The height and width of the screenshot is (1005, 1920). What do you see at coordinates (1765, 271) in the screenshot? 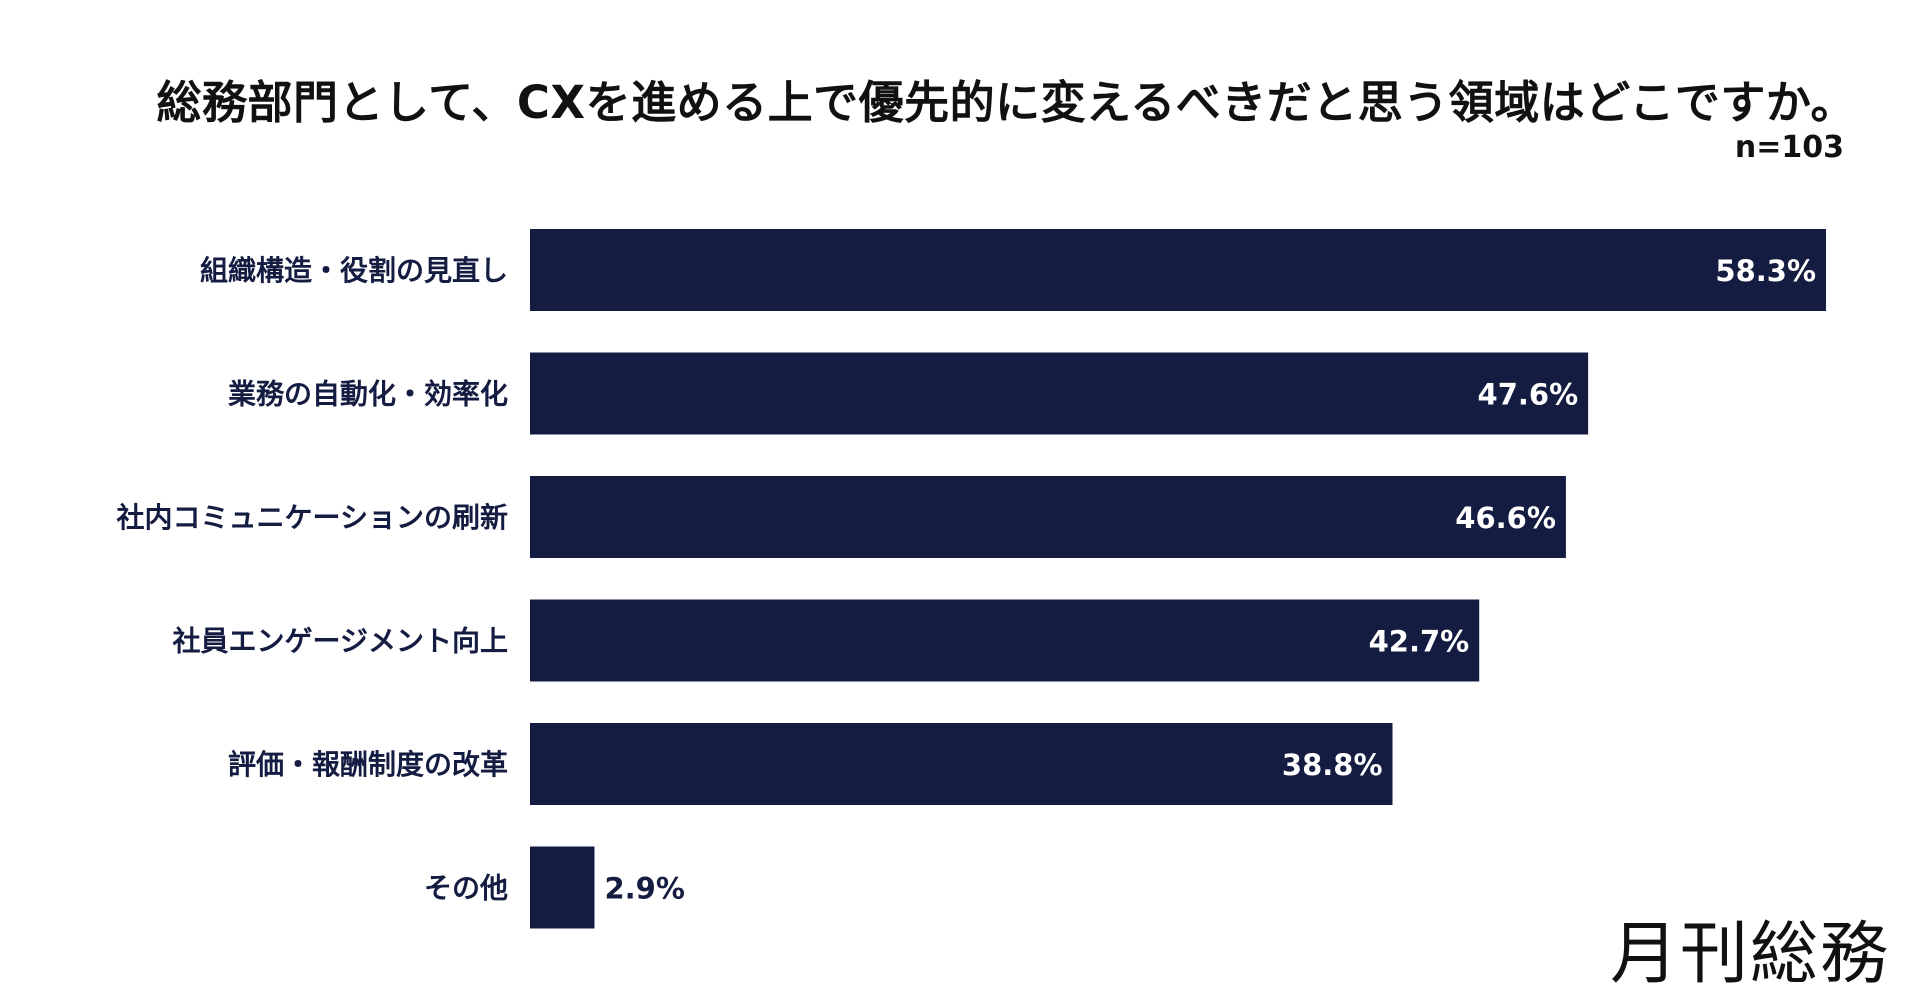
I see `value-label-0: 58.3%` at bounding box center [1765, 271].